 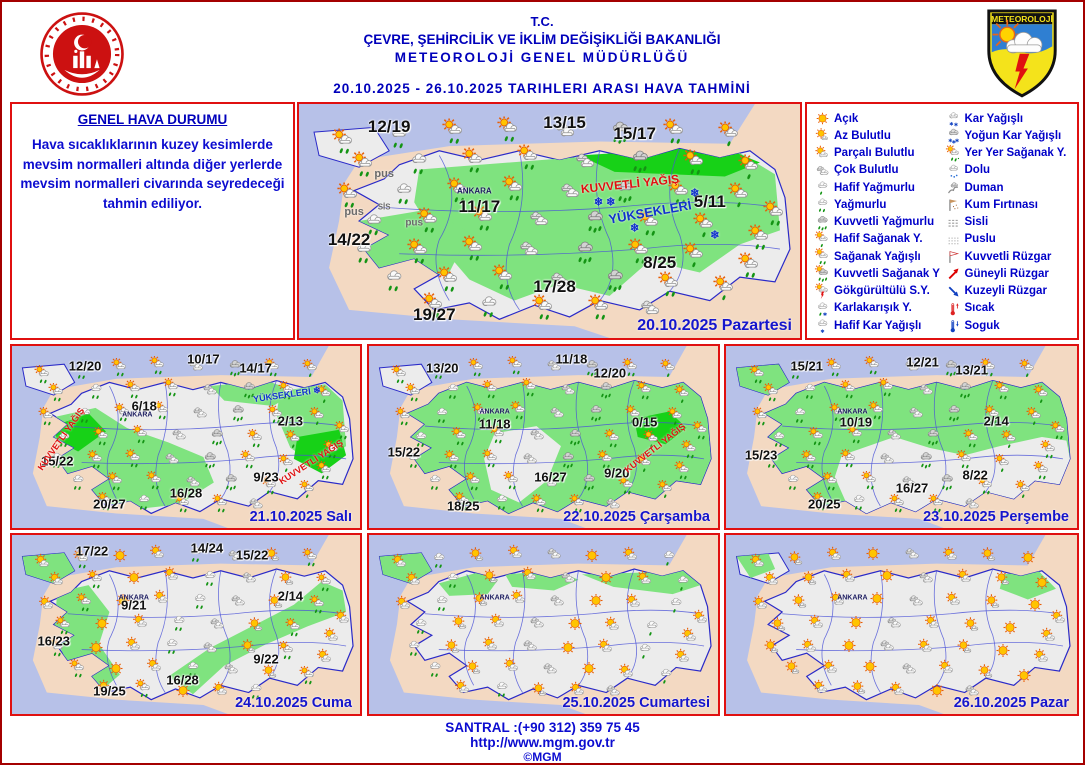 What do you see at coordinates (542, 21) in the screenshot?
I see `header-tc: T.C.` at bounding box center [542, 21].